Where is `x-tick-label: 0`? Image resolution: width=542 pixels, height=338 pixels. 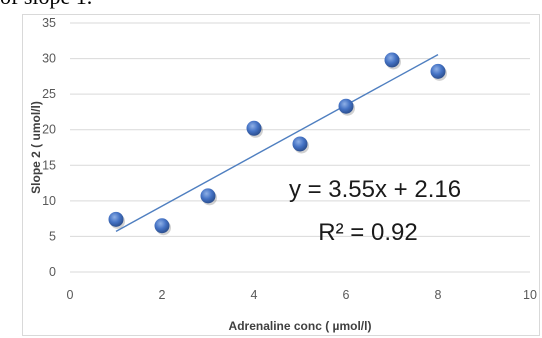 x-tick-label: 0 is located at coordinates (70, 295).